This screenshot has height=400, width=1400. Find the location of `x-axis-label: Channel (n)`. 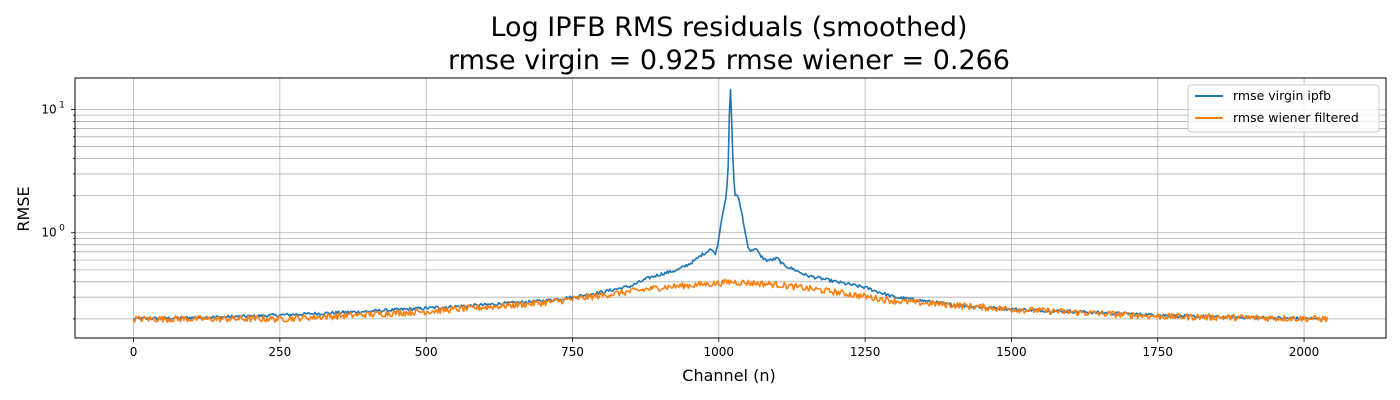

x-axis-label: Channel (n) is located at coordinates (728, 375).